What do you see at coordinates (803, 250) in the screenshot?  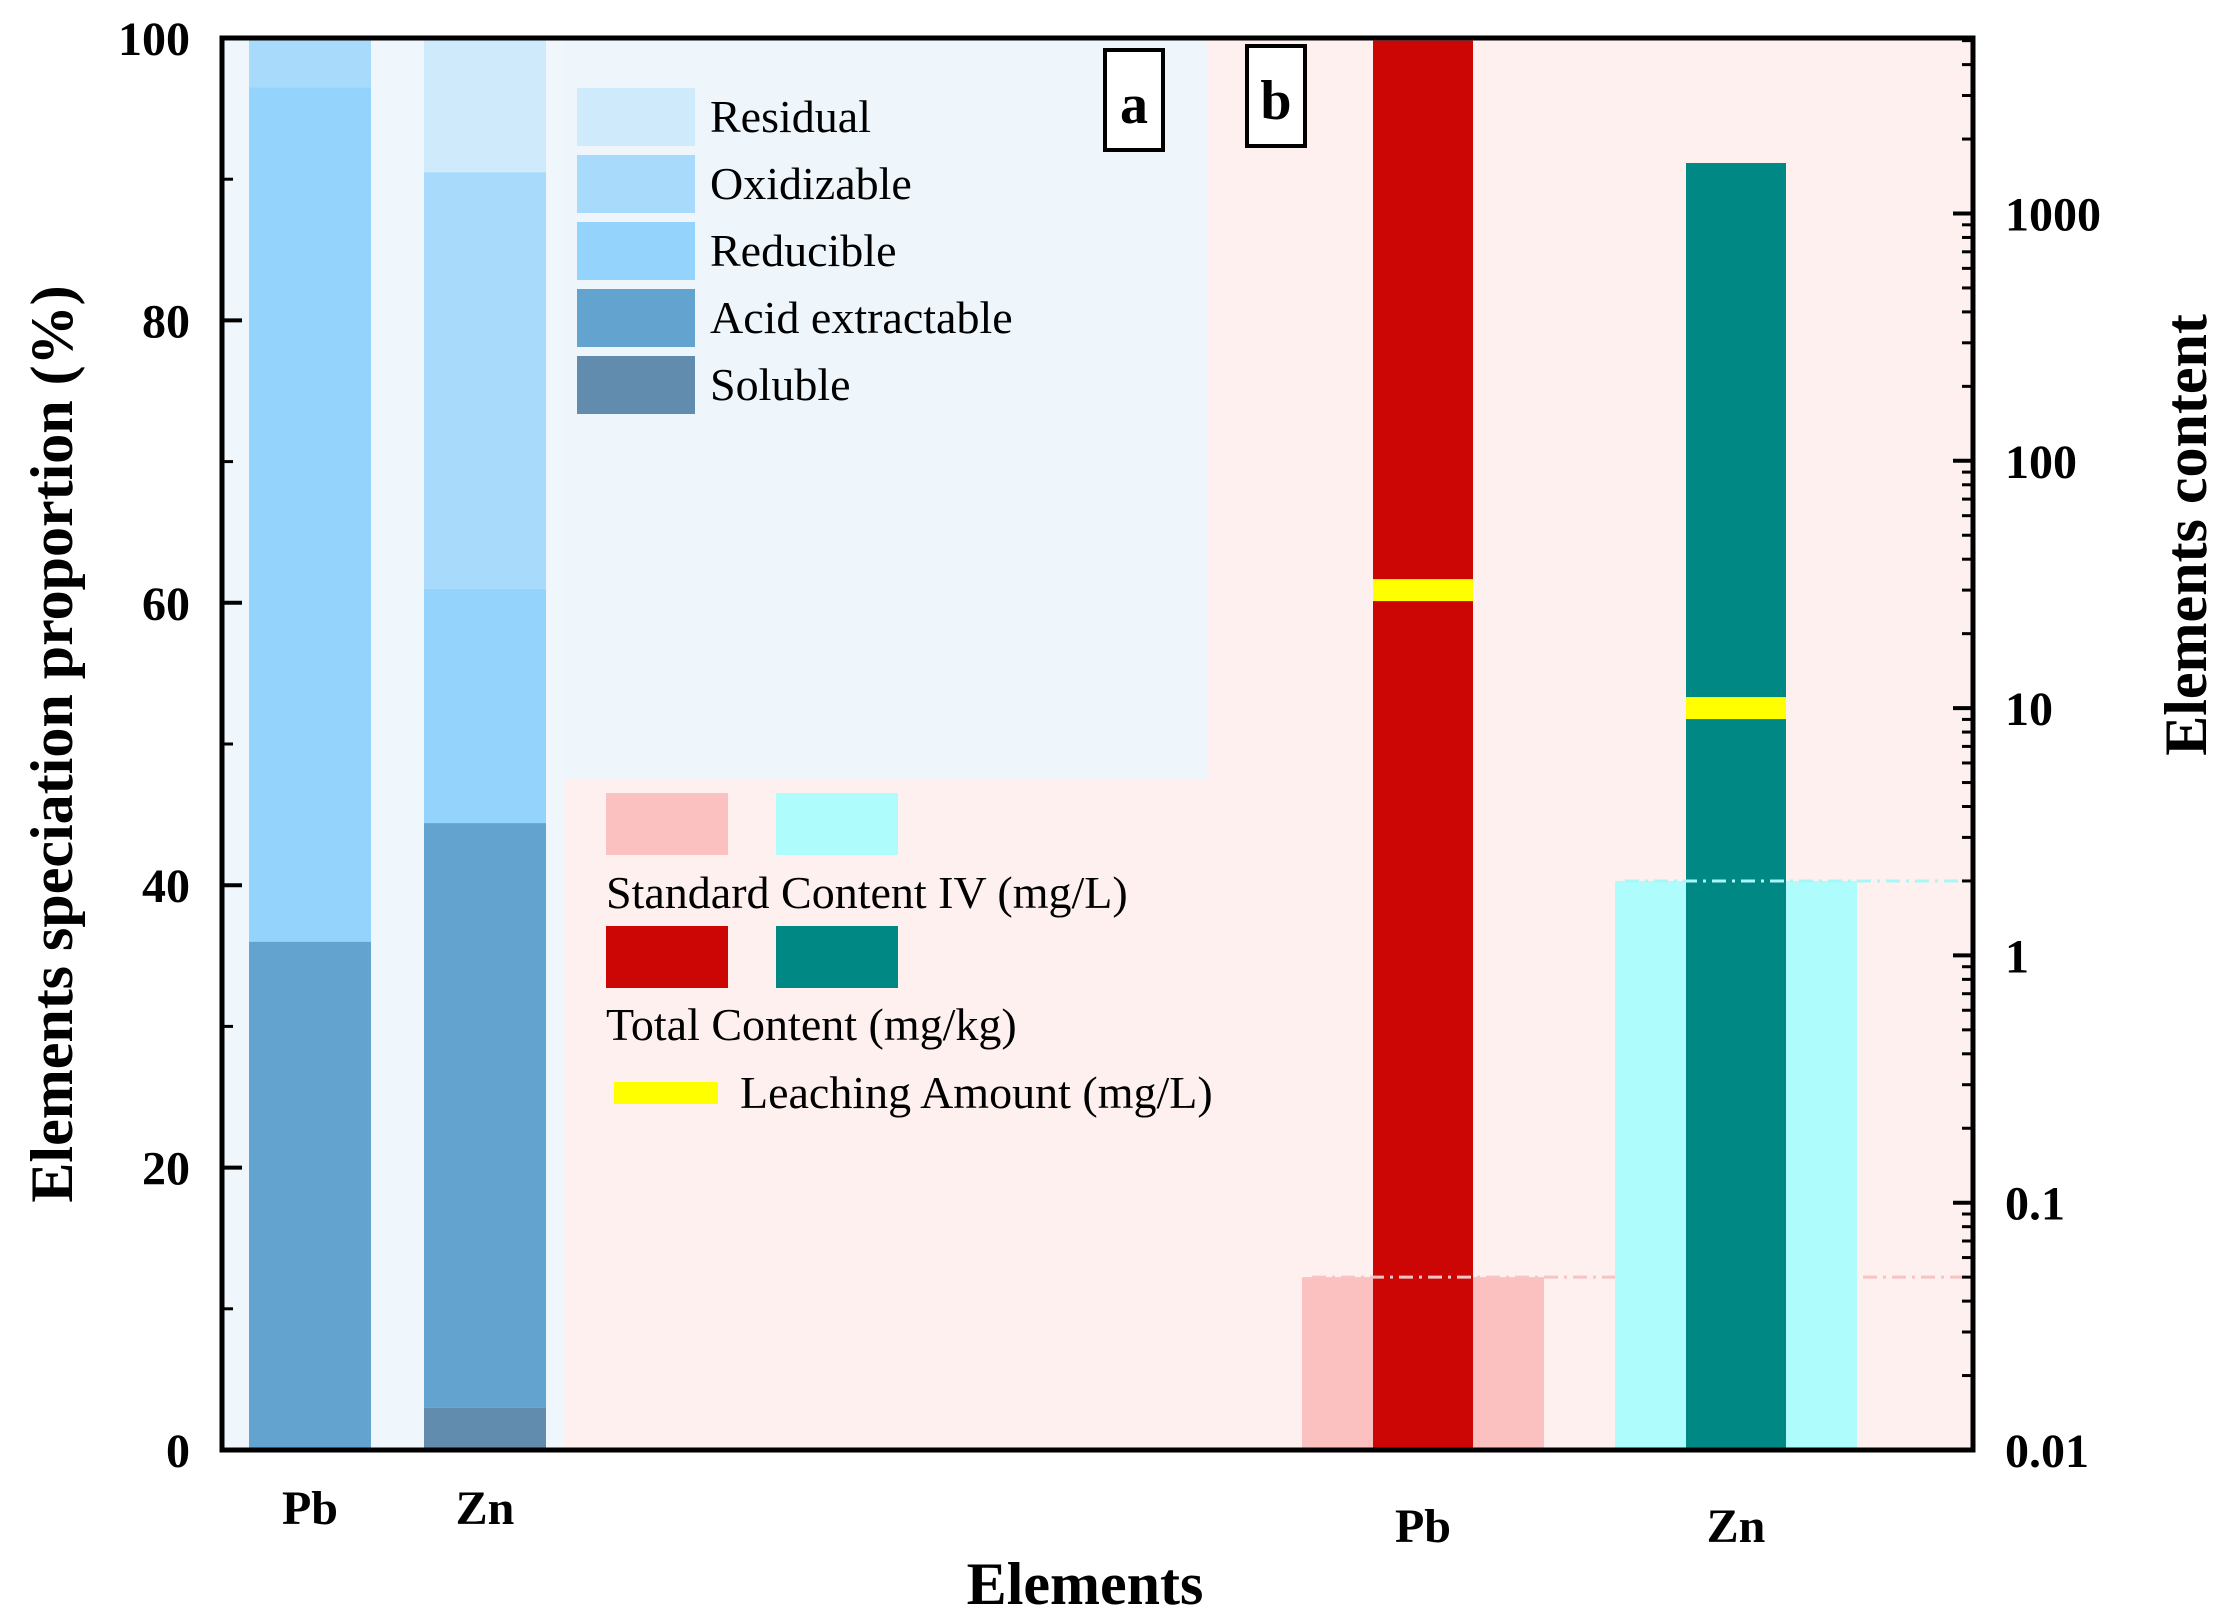 I see `legend-label-reducible: Reducible` at bounding box center [803, 250].